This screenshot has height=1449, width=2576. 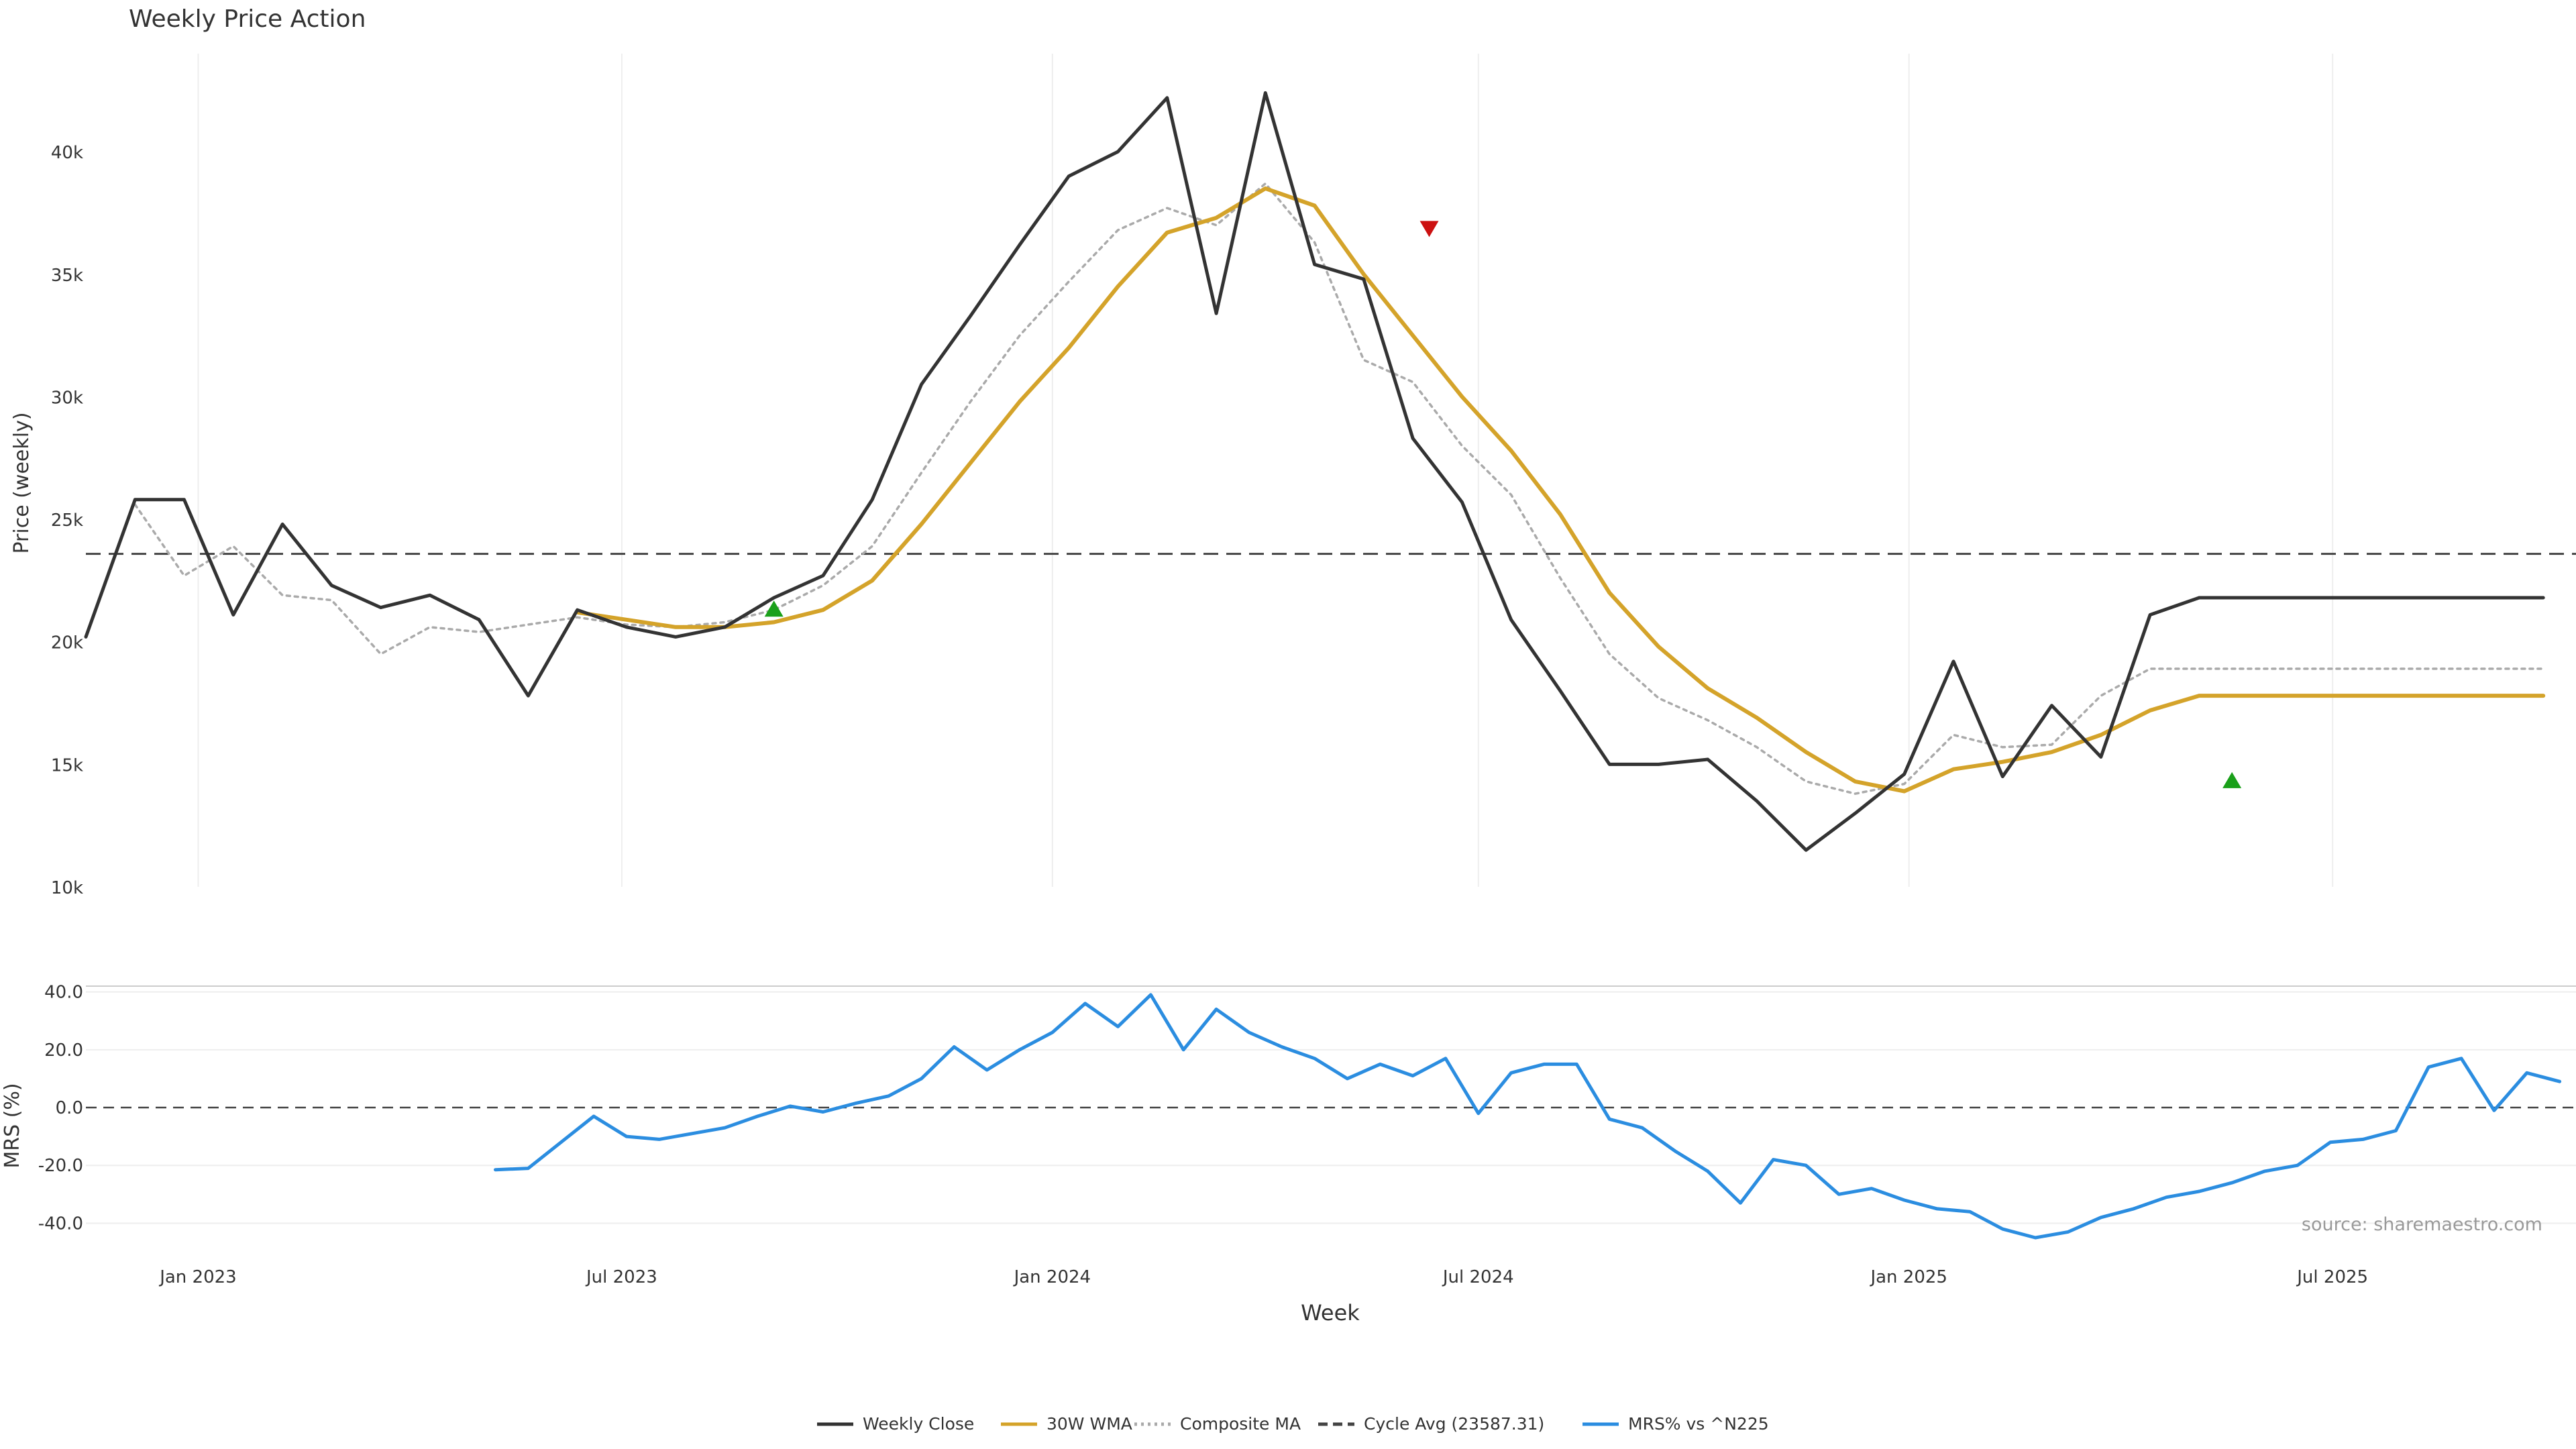 I want to click on price-y-ticks: 10k 15k 20k 25k 30k 35k 40k, so click(x=67, y=520).